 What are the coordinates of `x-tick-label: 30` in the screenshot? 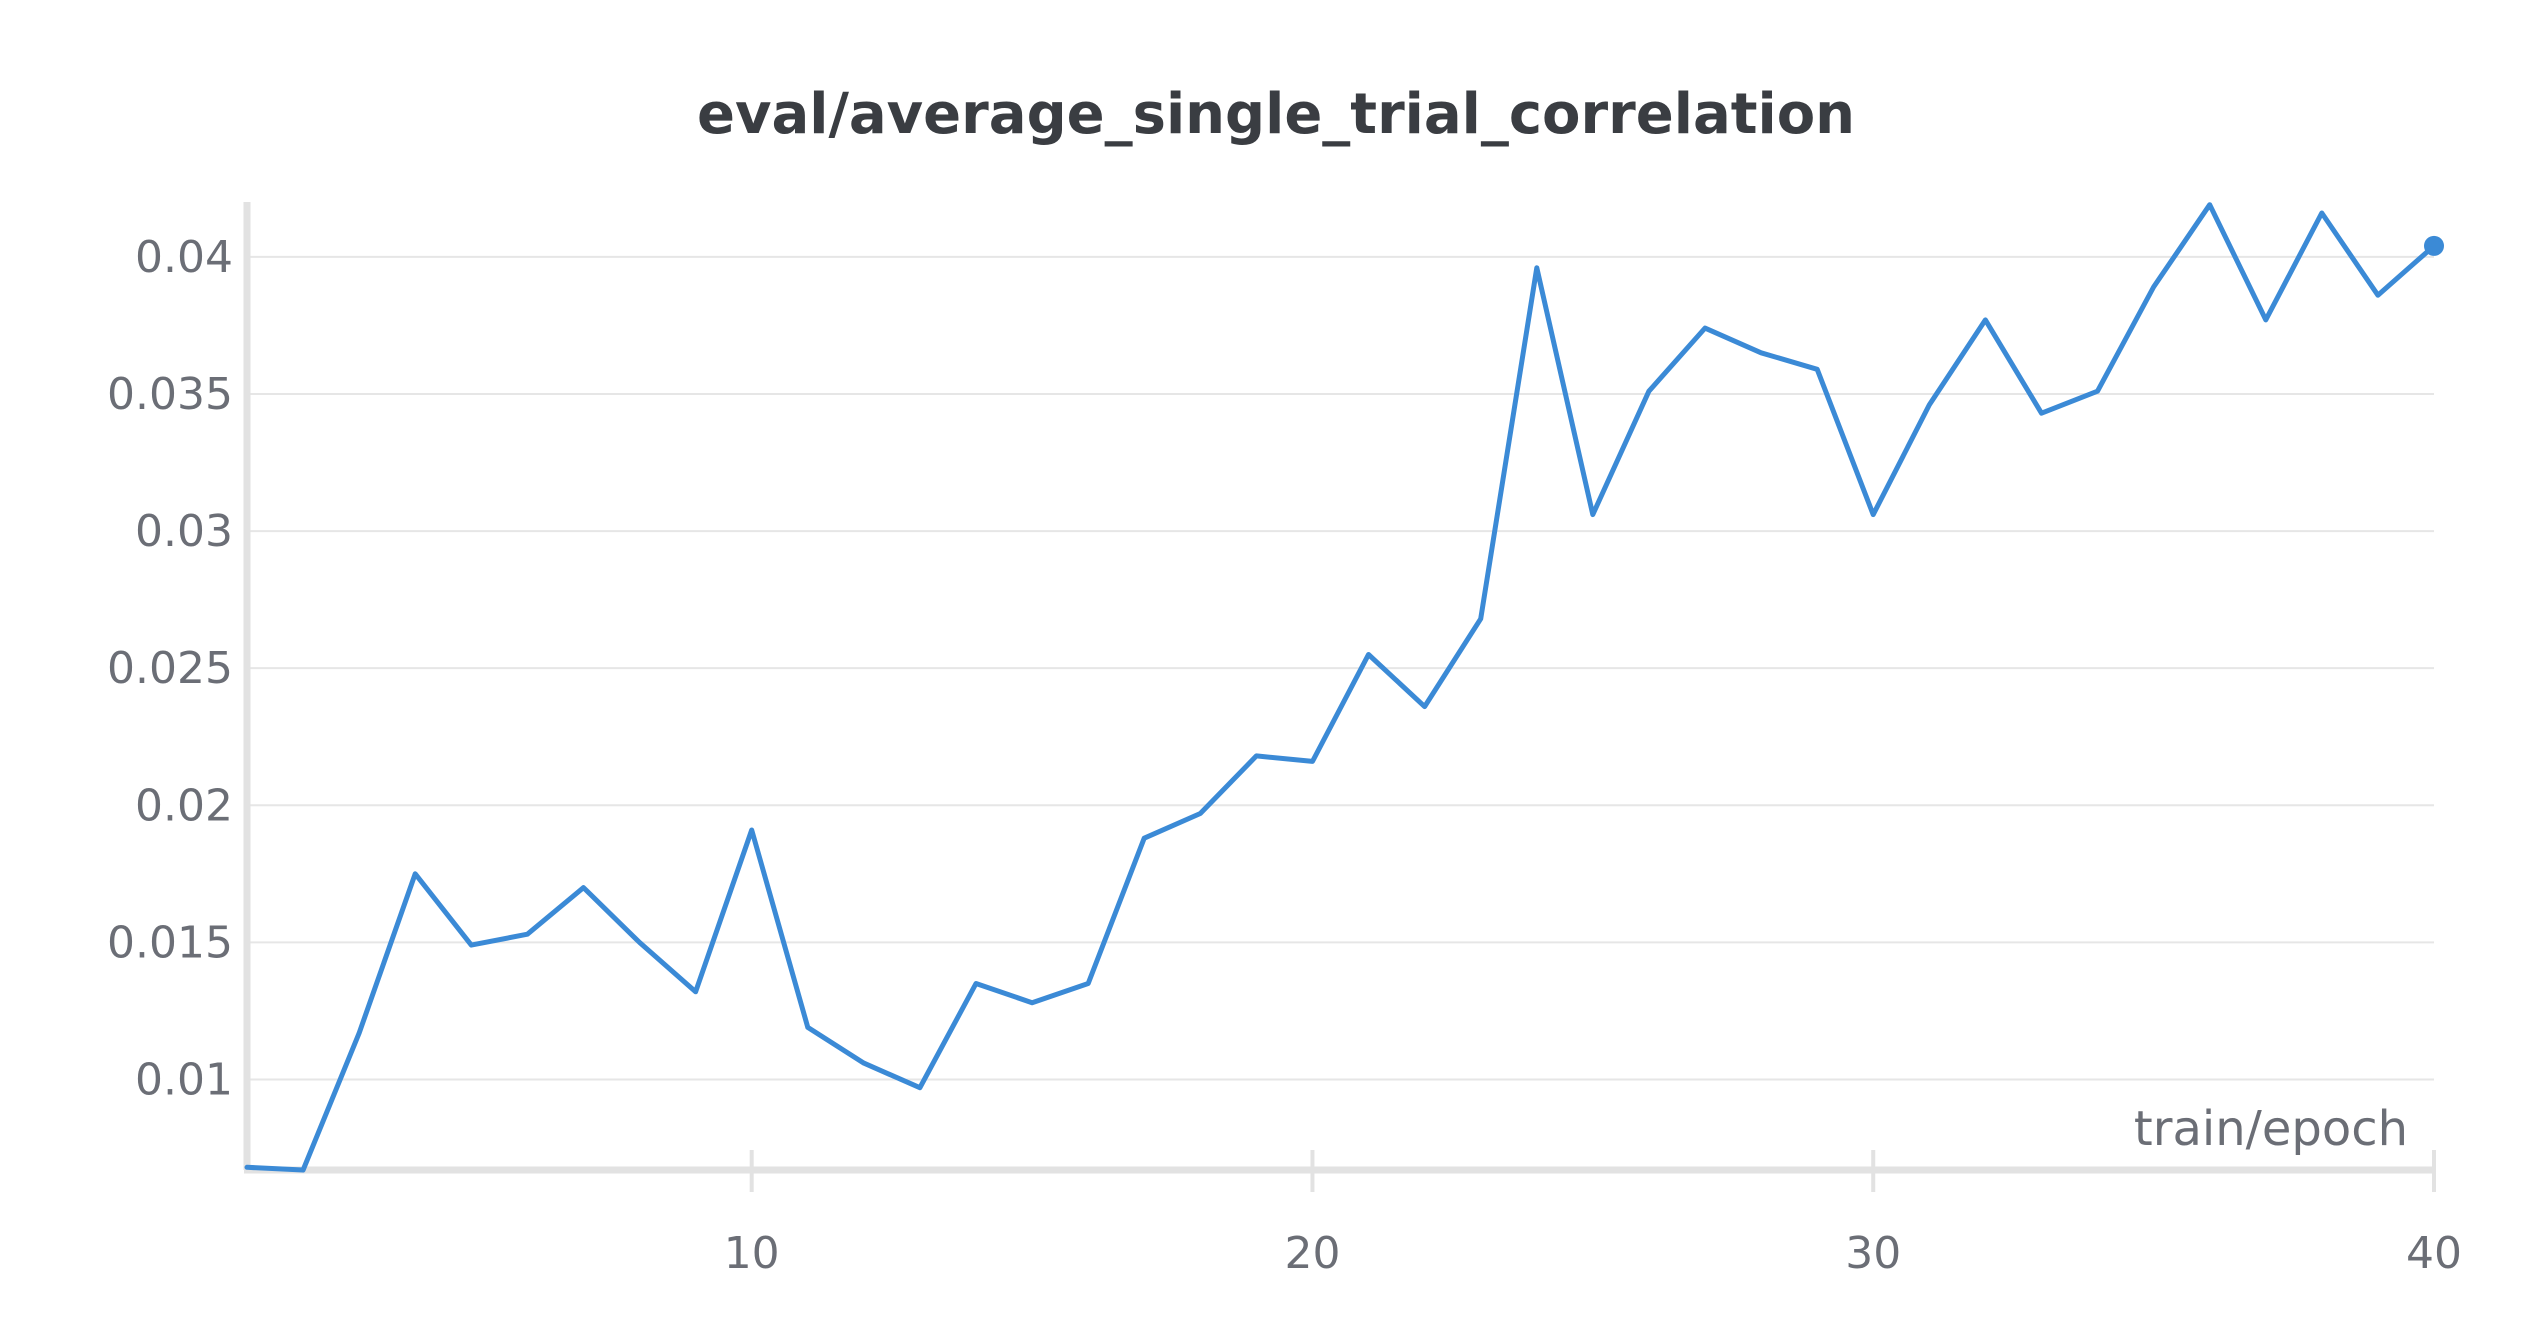 It's located at (1873, 1253).